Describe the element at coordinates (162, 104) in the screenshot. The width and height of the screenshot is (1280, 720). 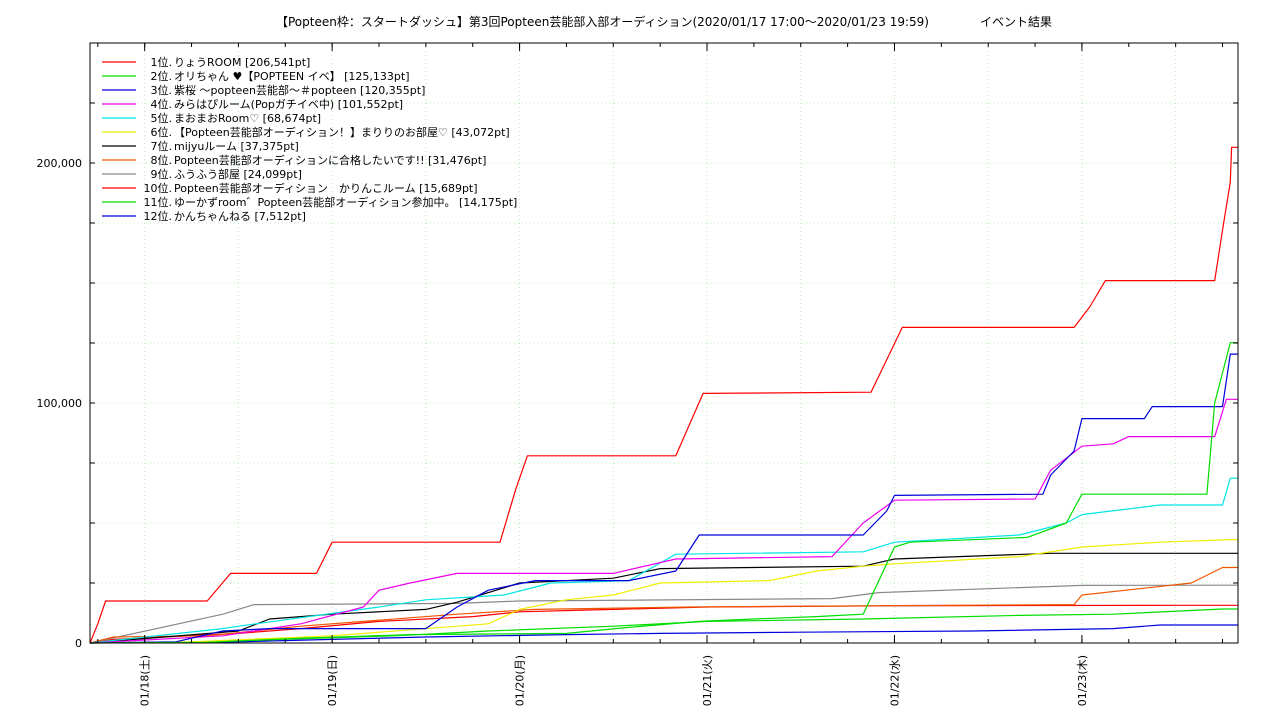
I see `legend-label: 4位.` at that location.